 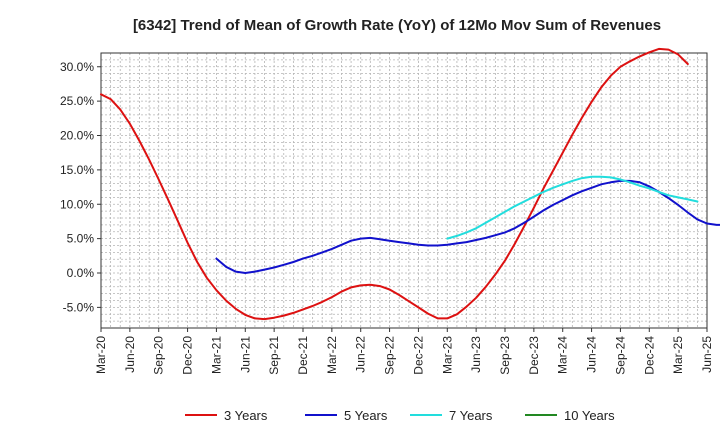 What do you see at coordinates (81, 273) in the screenshot?
I see `y-tick-label: 0.0%` at bounding box center [81, 273].